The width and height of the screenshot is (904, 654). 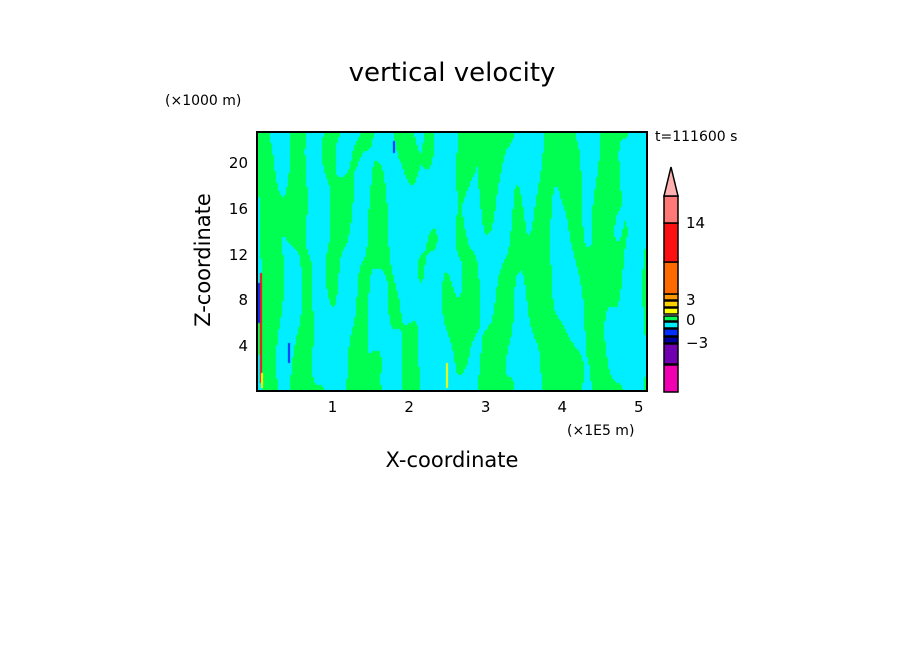 What do you see at coordinates (691, 300) in the screenshot?
I see `colorbar-label: 3` at bounding box center [691, 300].